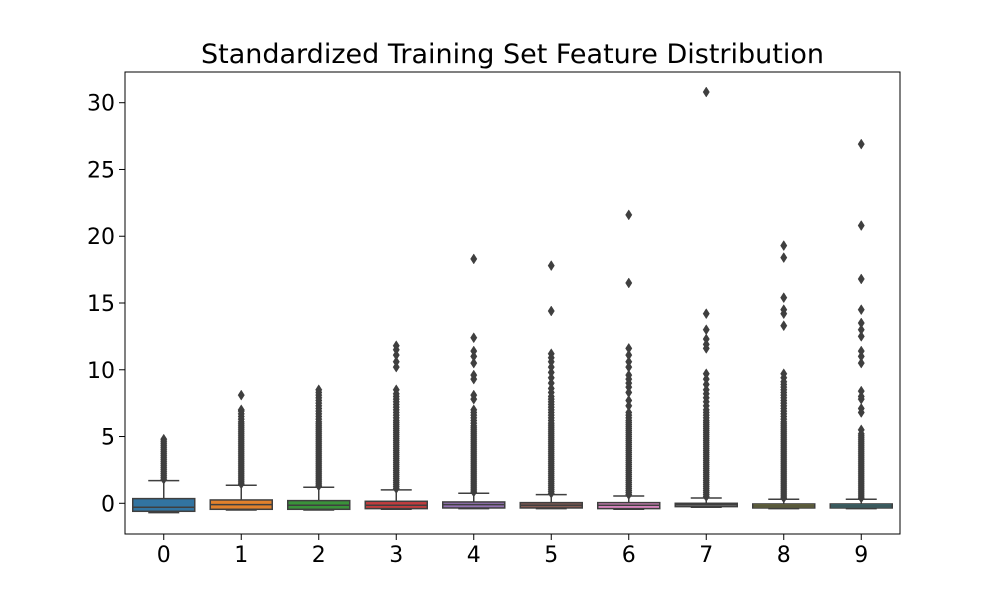  I want to click on y-tick-label: 0, so click(108, 504).